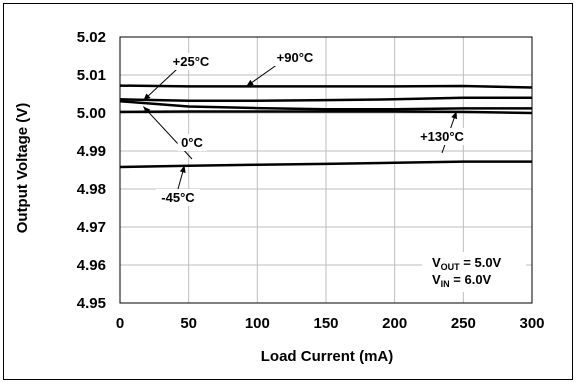  Describe the element at coordinates (91, 170) in the screenshot. I see `y-tick-labels: 4.95 4.96 4.97 4.98 4.99 5.00 5.01 5.02` at that location.